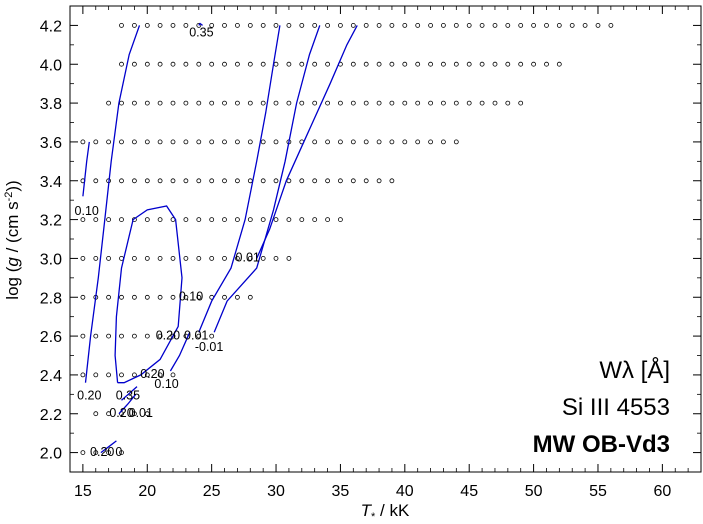 The image size is (703, 524). Describe the element at coordinates (248, 258) in the screenshot. I see `contour-label-2: 0.01` at that location.